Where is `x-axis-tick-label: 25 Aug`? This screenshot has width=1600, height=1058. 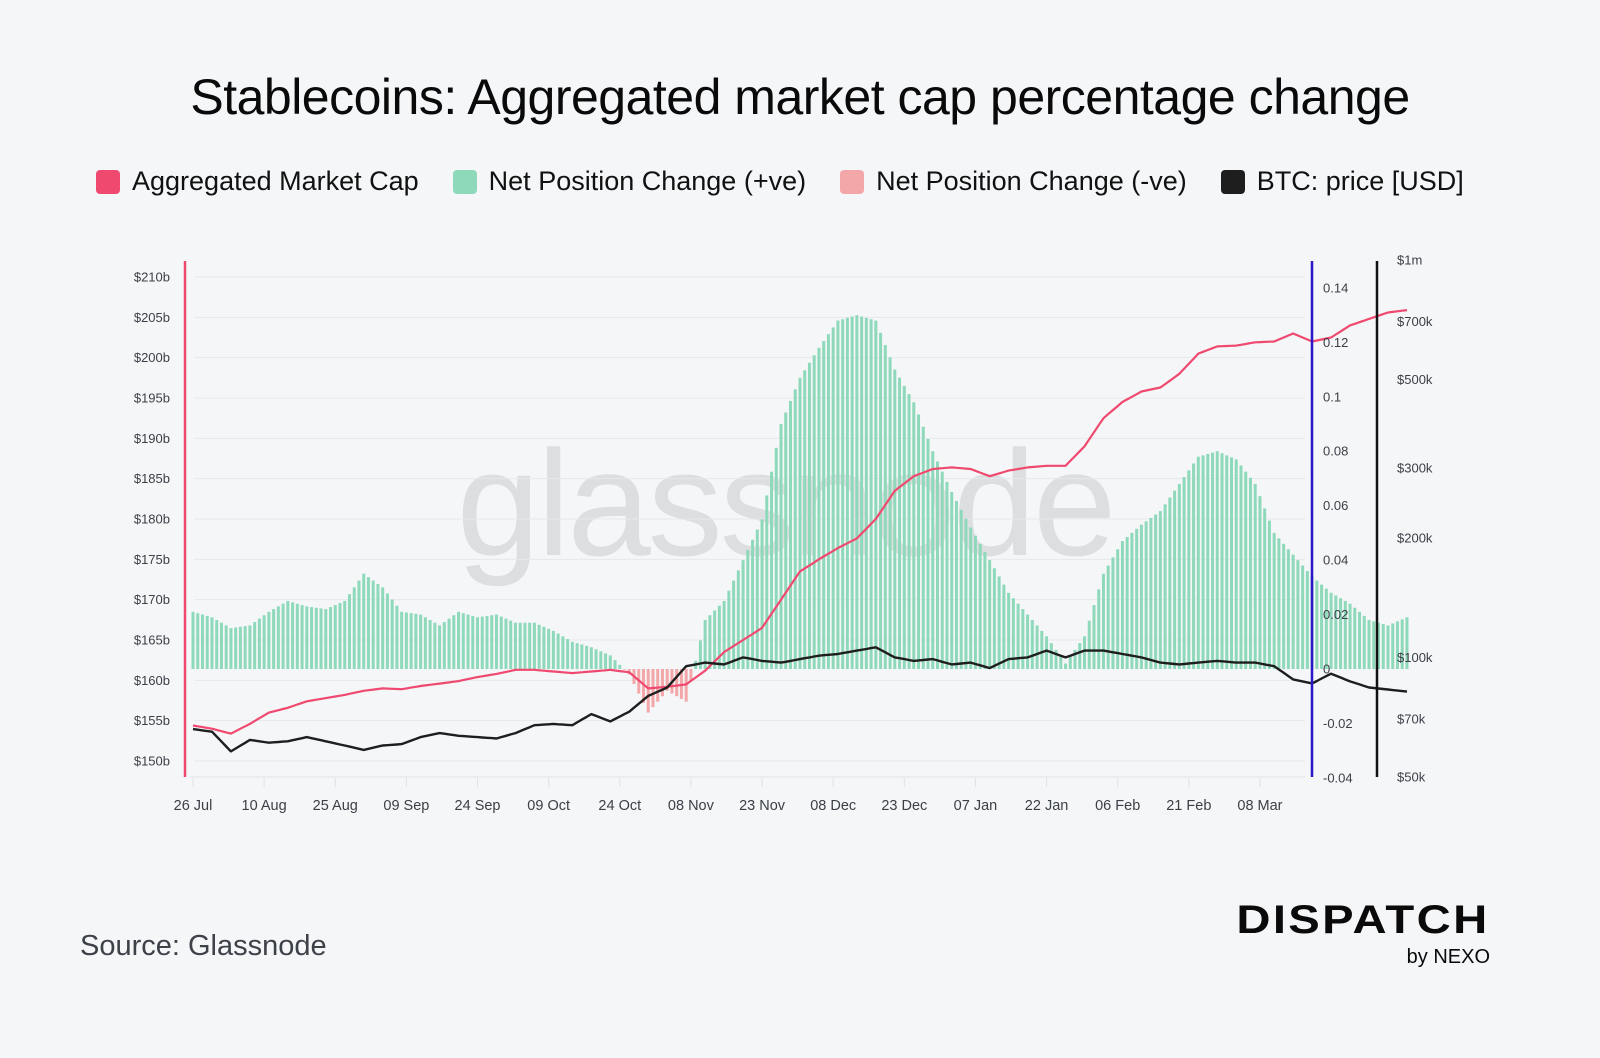
x-axis-tick-label: 25 Aug is located at coordinates (335, 806).